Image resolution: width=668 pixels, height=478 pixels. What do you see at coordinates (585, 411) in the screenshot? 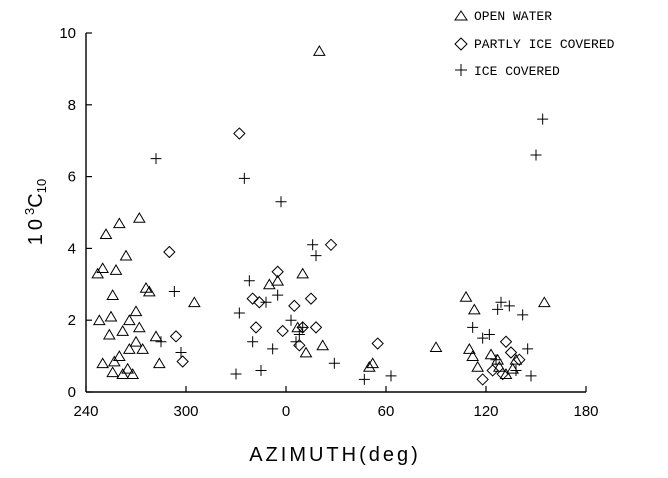
I see `x-tick-label: 180` at bounding box center [585, 411].